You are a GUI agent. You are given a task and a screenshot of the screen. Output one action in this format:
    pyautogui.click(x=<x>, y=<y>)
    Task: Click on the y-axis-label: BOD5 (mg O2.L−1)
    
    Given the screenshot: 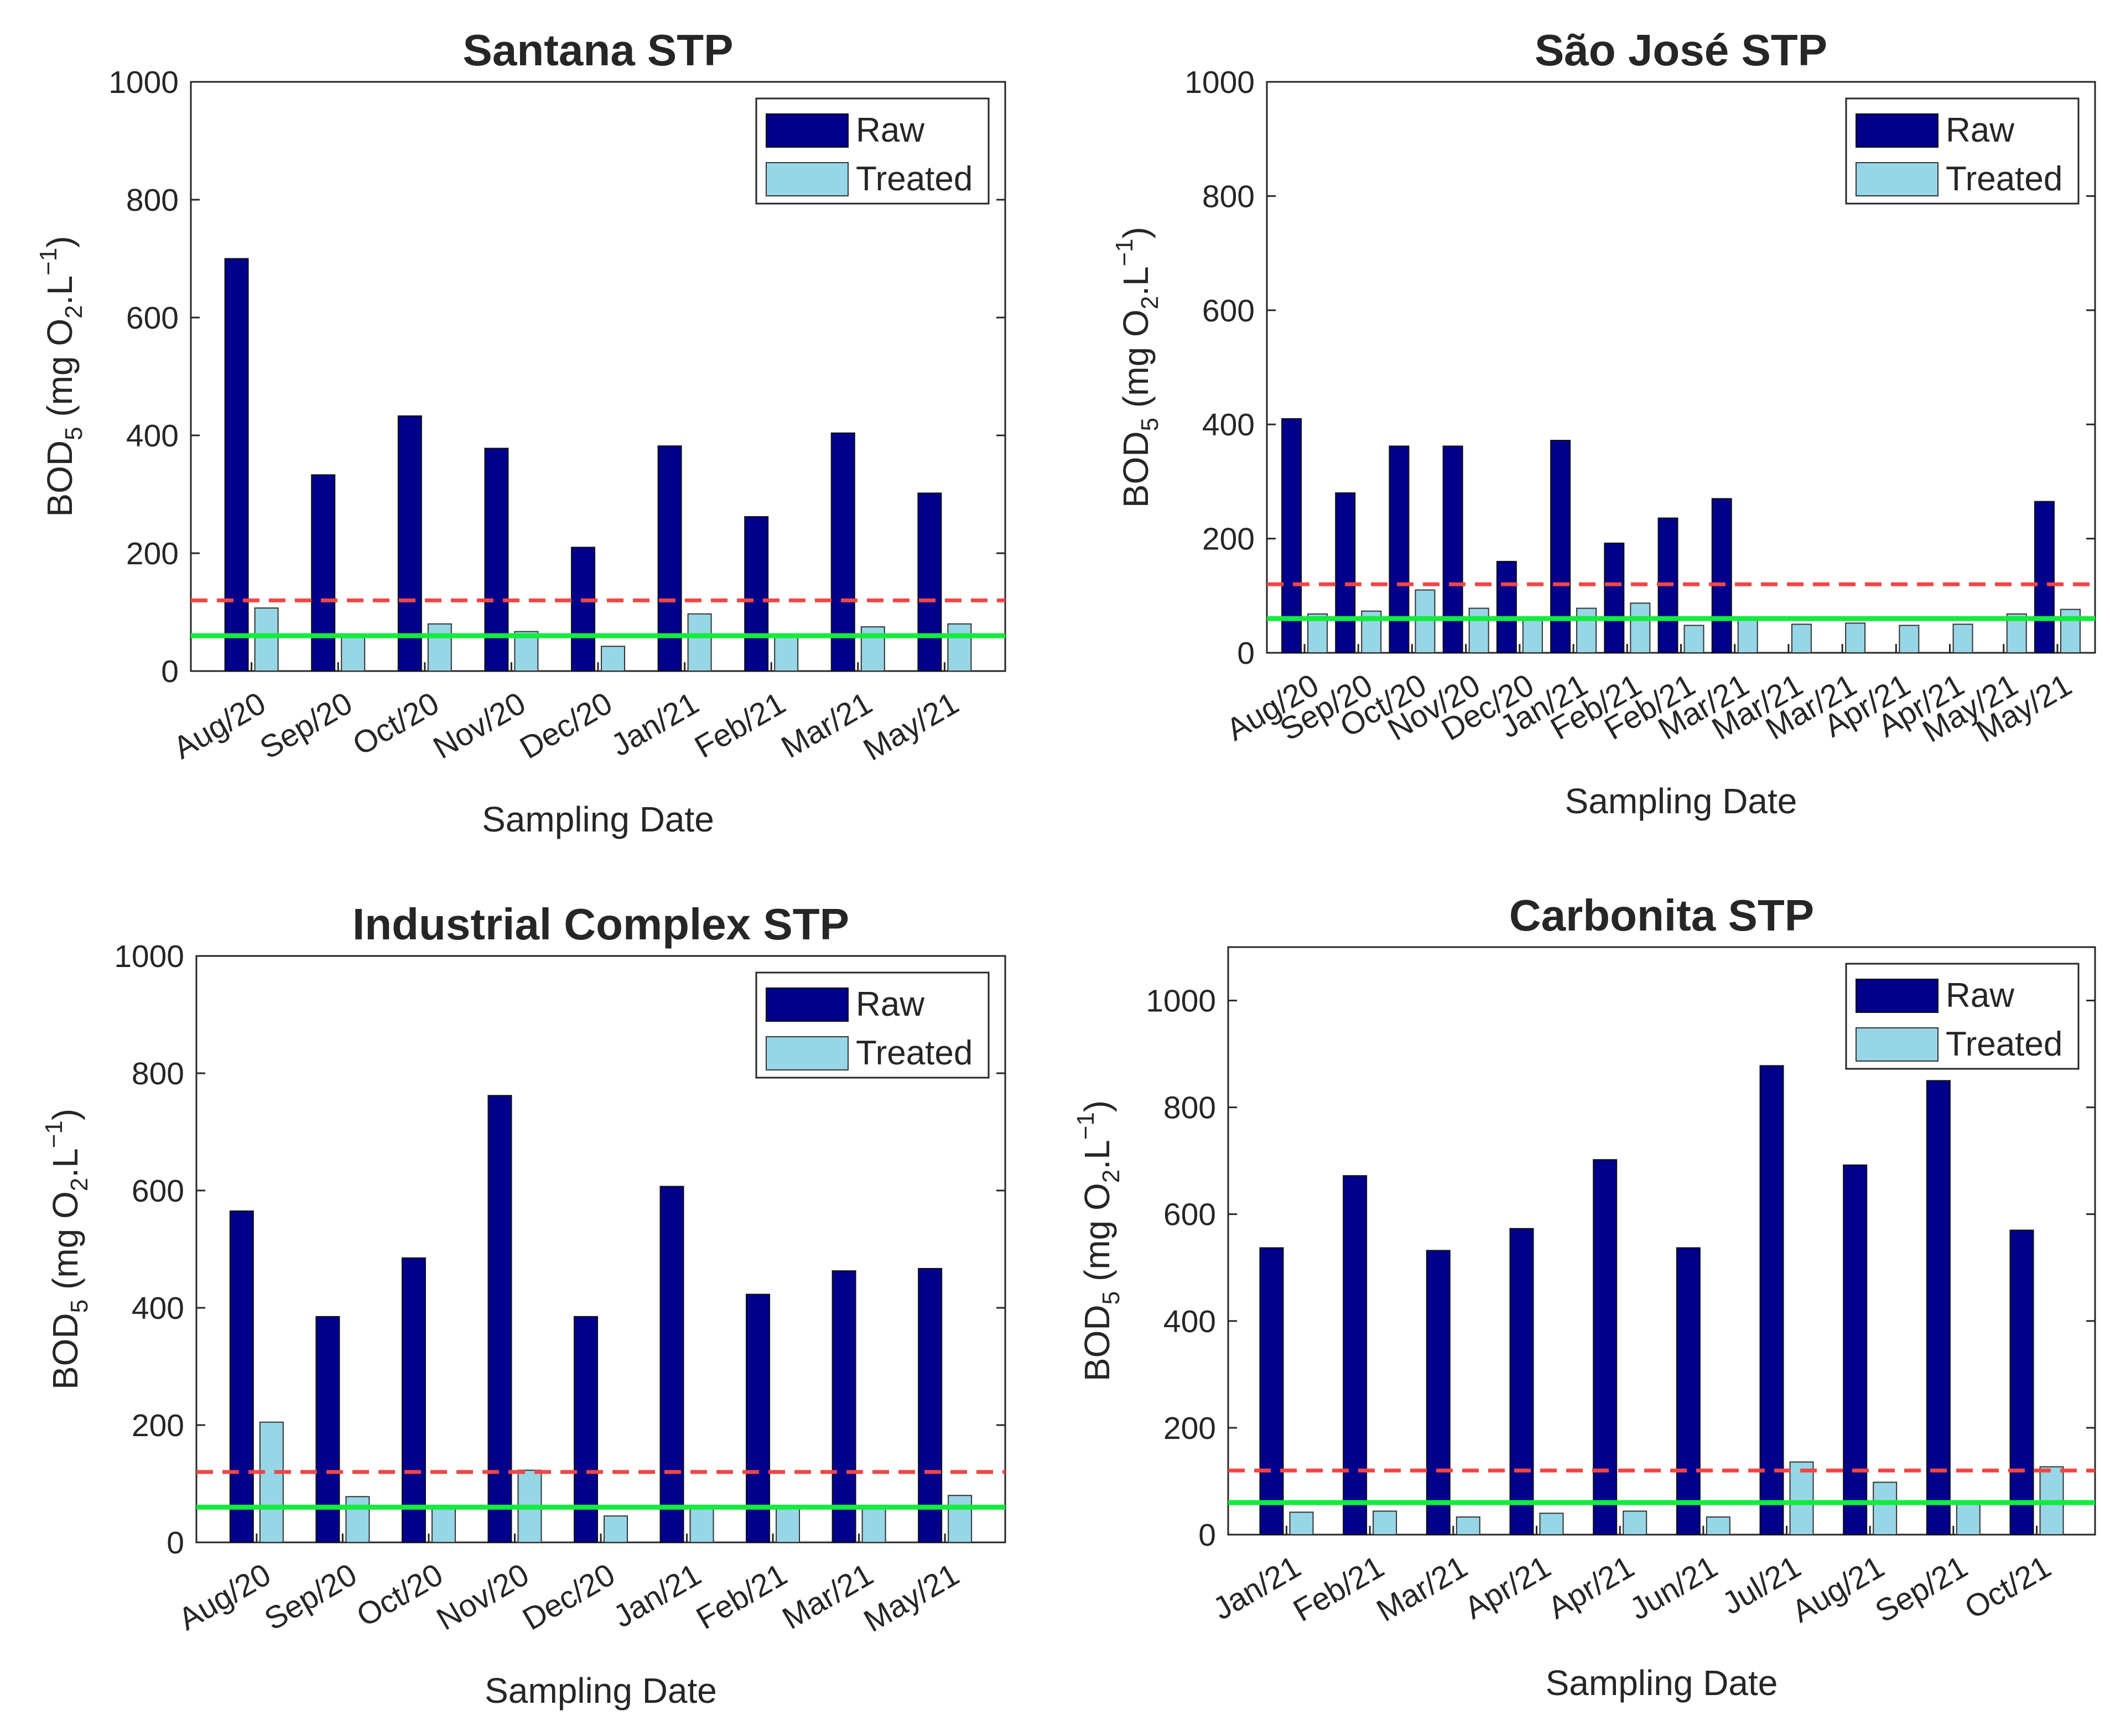 What is the action you would take?
    pyautogui.click(x=1098, y=1240)
    